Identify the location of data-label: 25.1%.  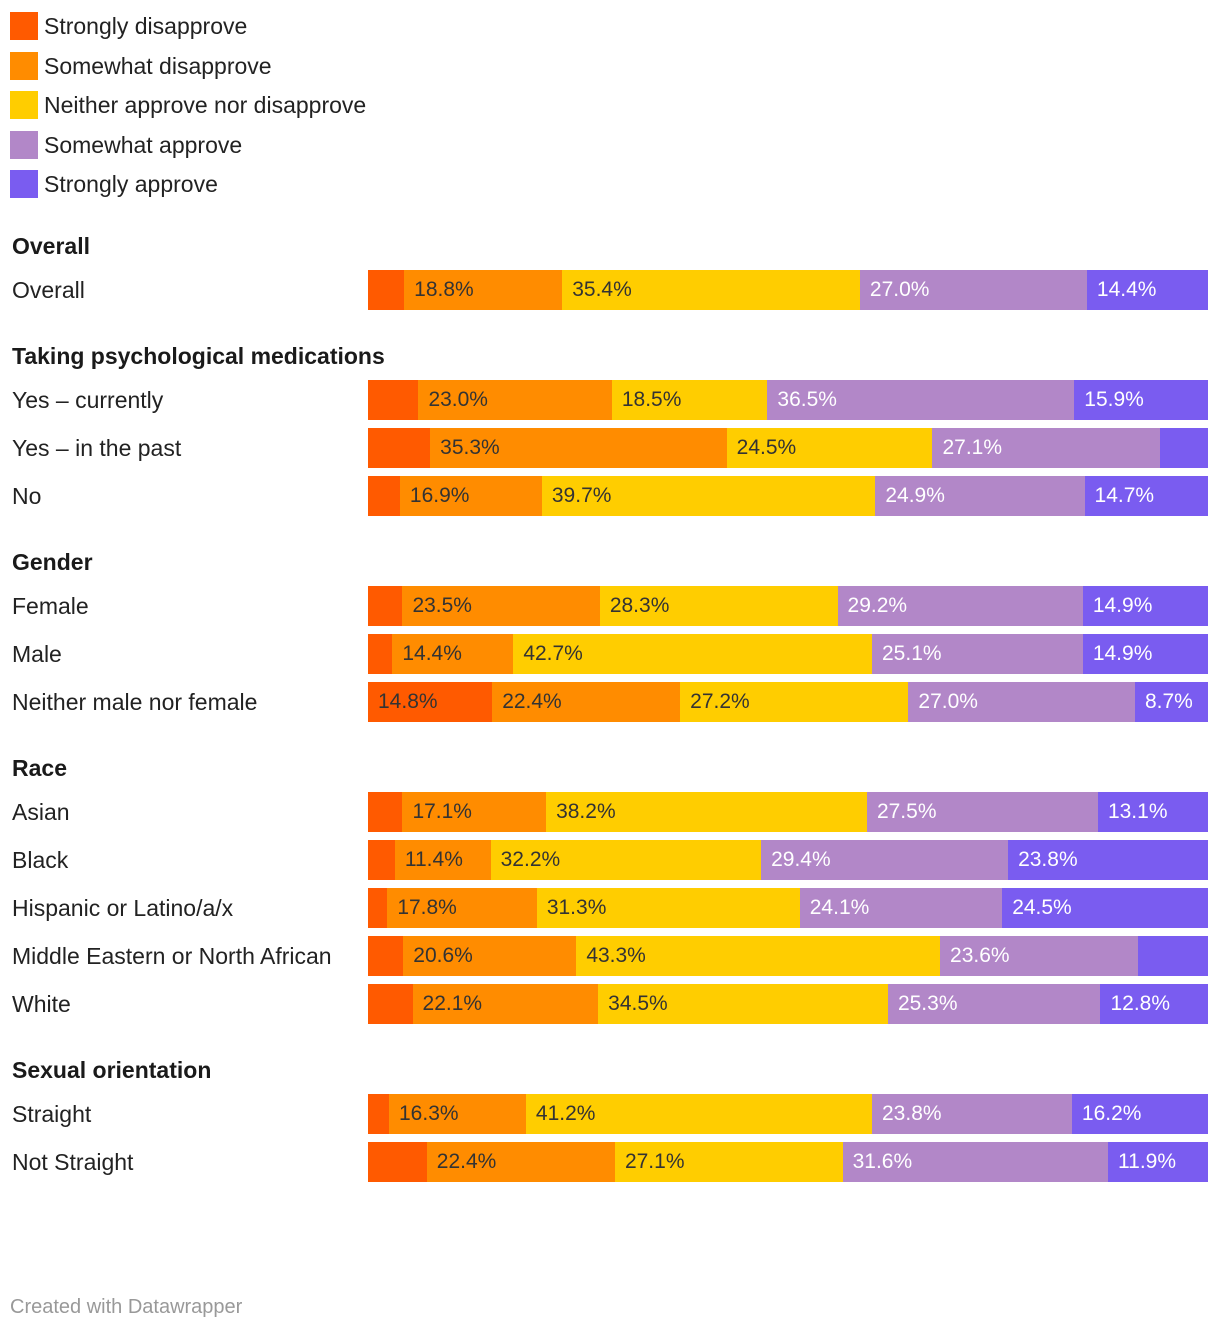
(912, 653).